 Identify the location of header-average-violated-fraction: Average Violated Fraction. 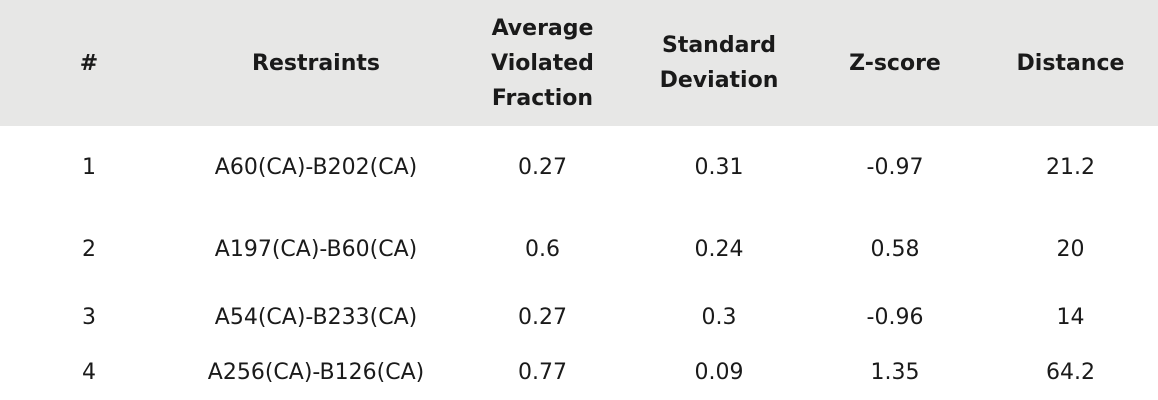
(542, 63).